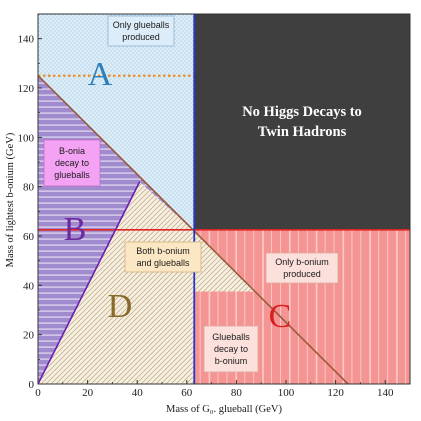 Image resolution: width=421 pixels, height=421 pixels. Describe the element at coordinates (26, 89) in the screenshot. I see `y-tick-label: 120` at that location.